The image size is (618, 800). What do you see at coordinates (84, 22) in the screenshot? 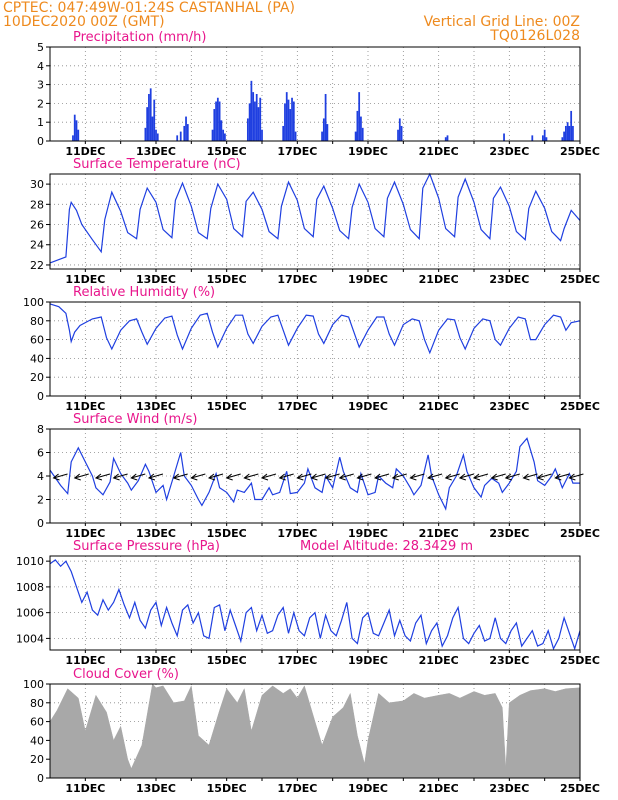
I see `run-date: 10DEC2020 00Z (GMT)` at bounding box center [84, 22].